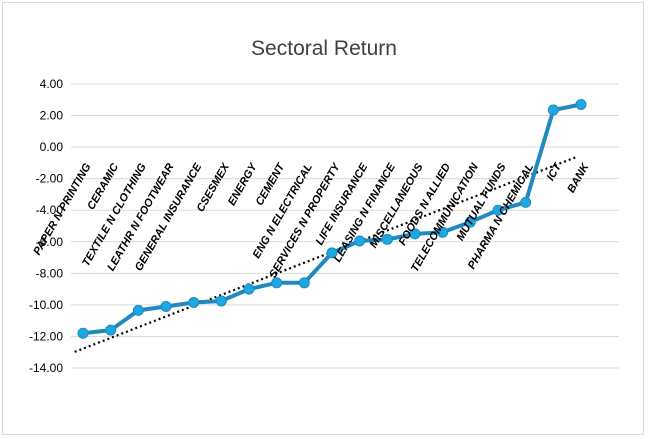 The height and width of the screenshot is (439, 648). I want to click on category-label: BANK, so click(578, 178).